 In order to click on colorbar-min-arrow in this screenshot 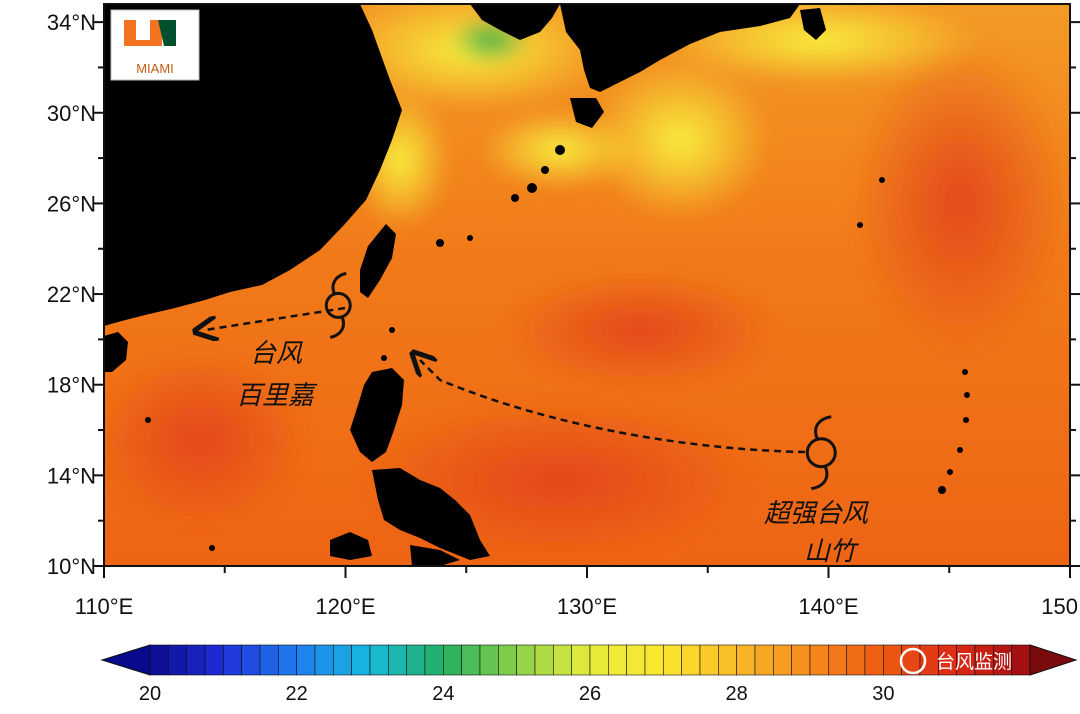, I will do `click(125, 660)`.